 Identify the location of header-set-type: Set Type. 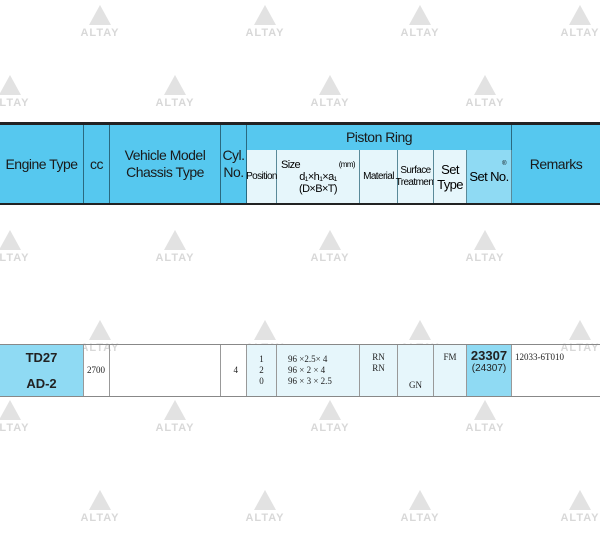
(450, 176).